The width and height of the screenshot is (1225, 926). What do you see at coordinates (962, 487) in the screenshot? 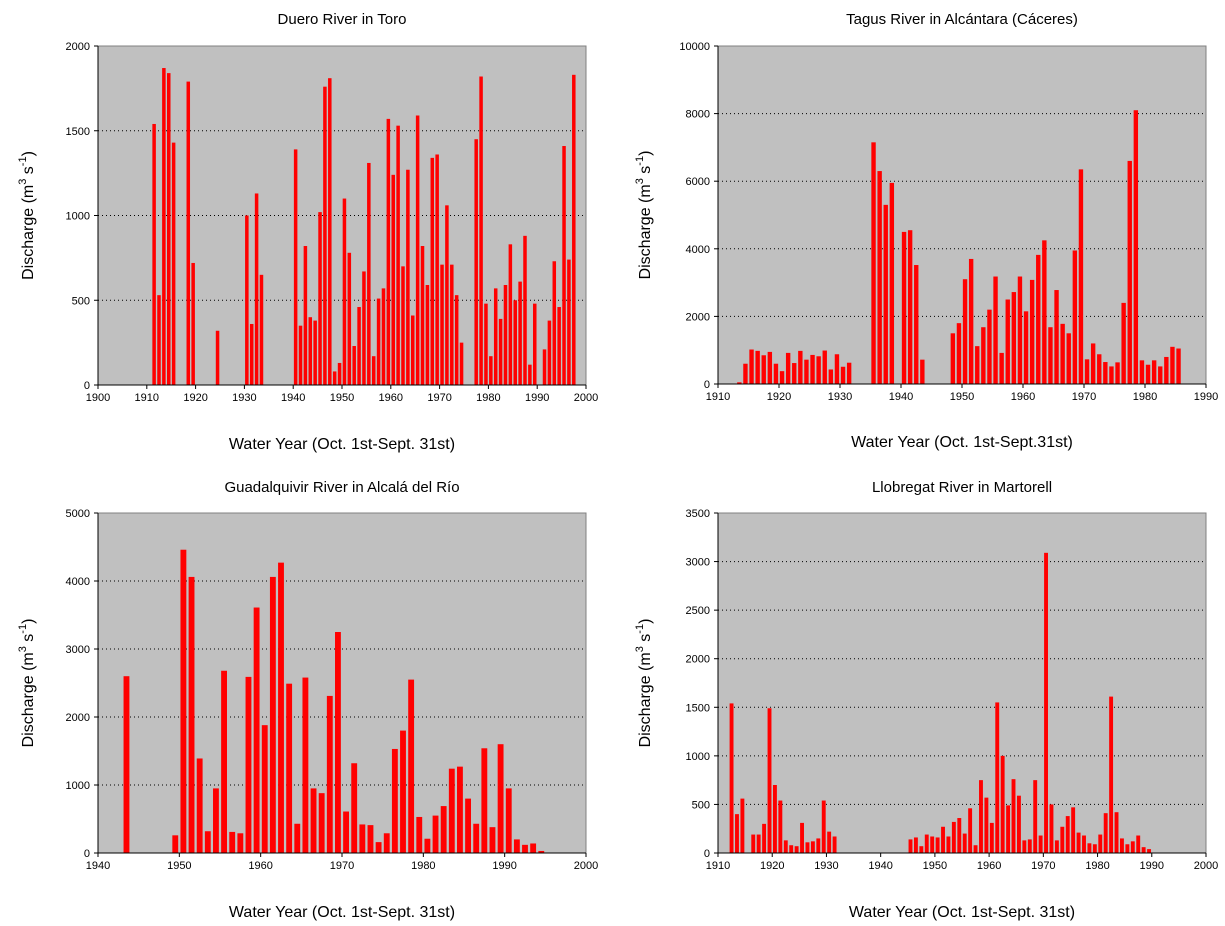
I see `chart-title: Llobregat River in Martorell` at bounding box center [962, 487].